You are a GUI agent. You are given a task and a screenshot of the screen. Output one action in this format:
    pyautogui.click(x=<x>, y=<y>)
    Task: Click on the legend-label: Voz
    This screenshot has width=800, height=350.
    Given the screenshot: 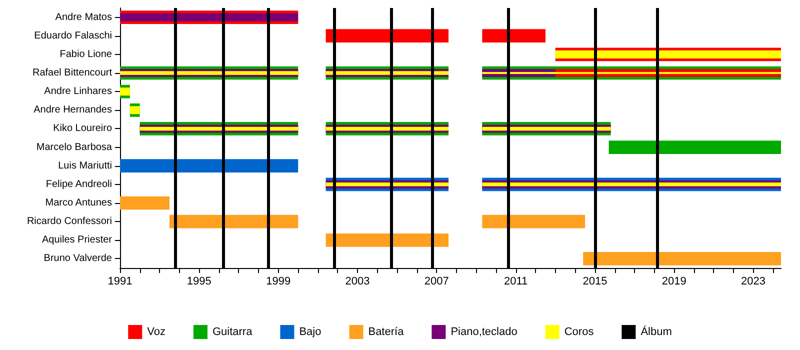 What is the action you would take?
    pyautogui.click(x=156, y=332)
    